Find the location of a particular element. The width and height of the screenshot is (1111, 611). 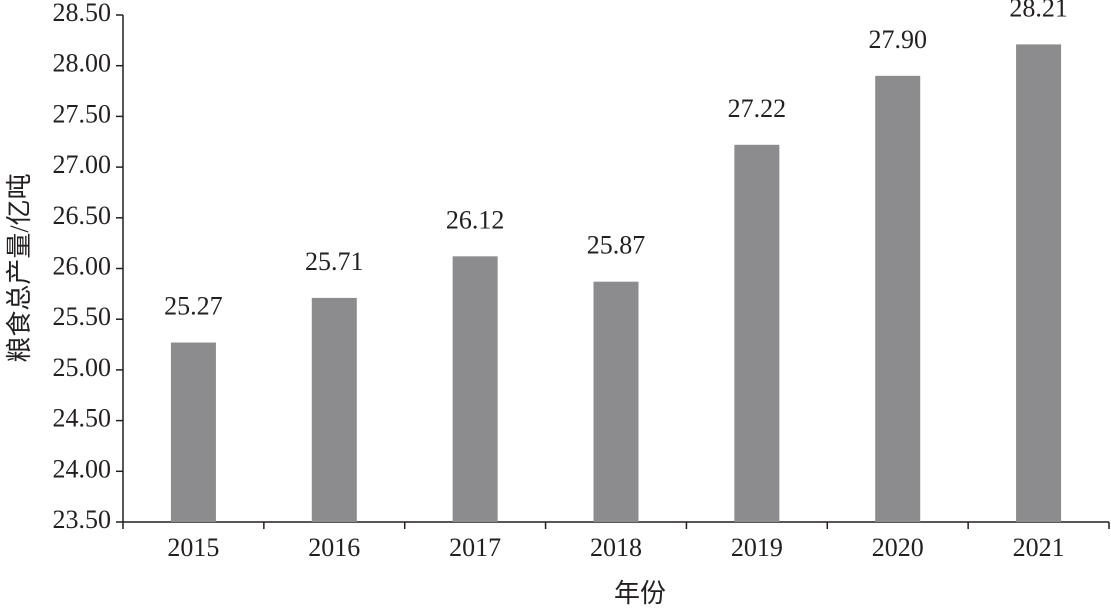

y-tick-label: 25.50 is located at coordinates (82, 316).